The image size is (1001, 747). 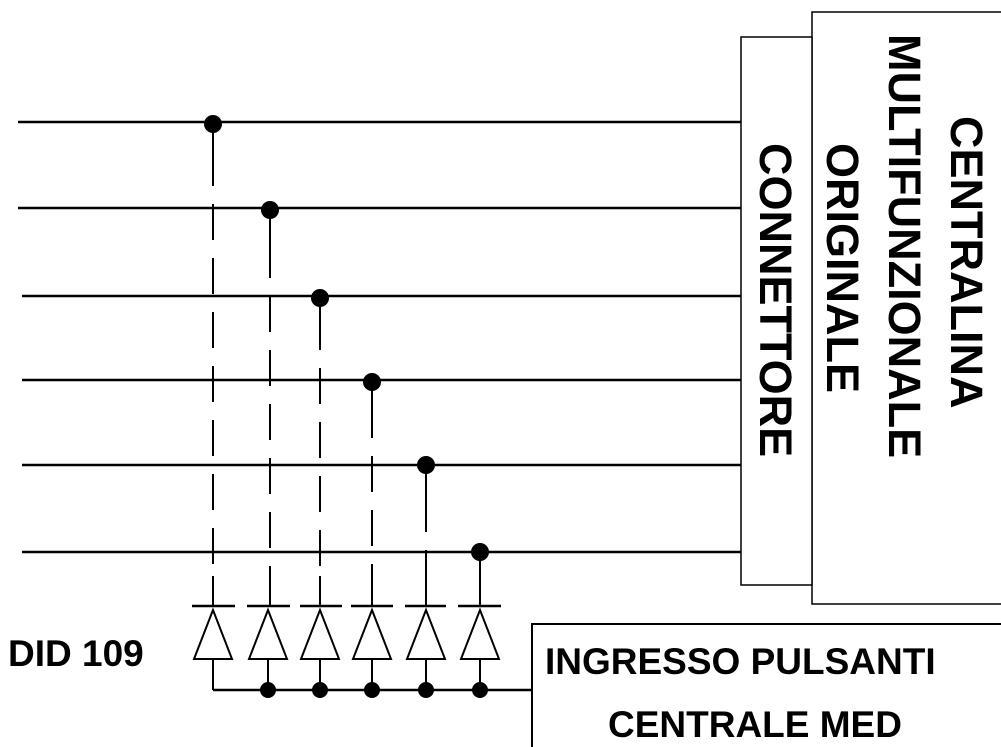 What do you see at coordinates (766, 685) in the screenshot?
I see `input-box` at bounding box center [766, 685].